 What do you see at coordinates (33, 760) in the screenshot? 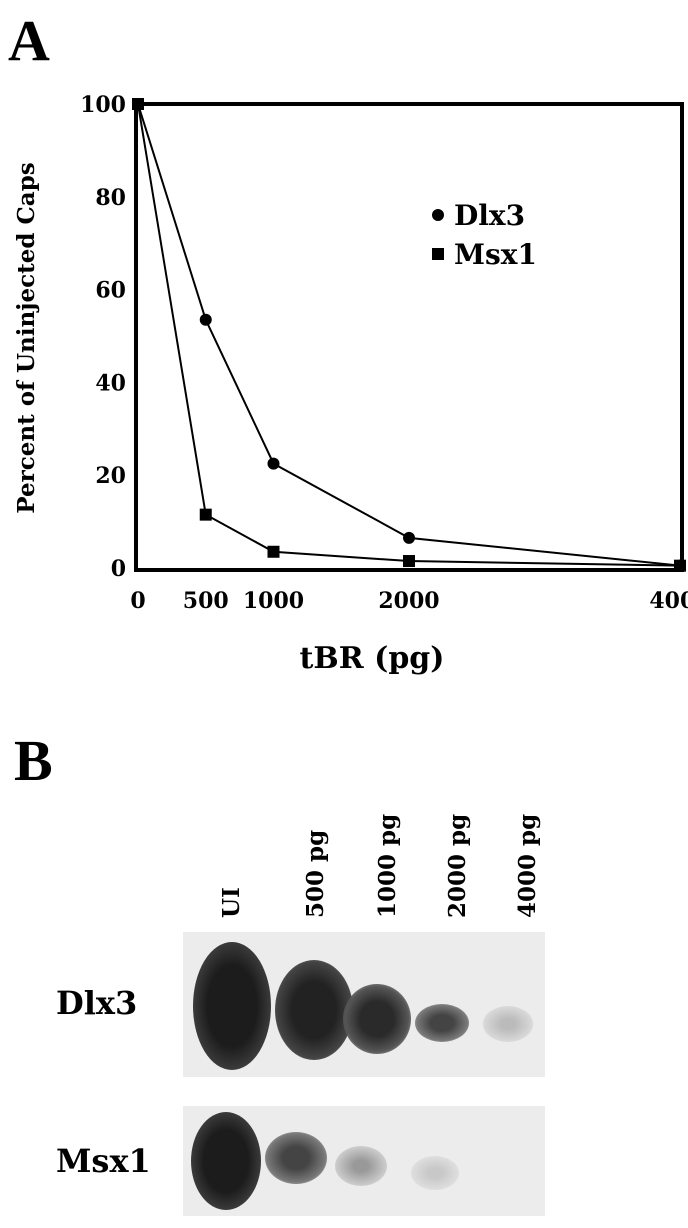
I see `panel-b-label: B` at bounding box center [33, 760].